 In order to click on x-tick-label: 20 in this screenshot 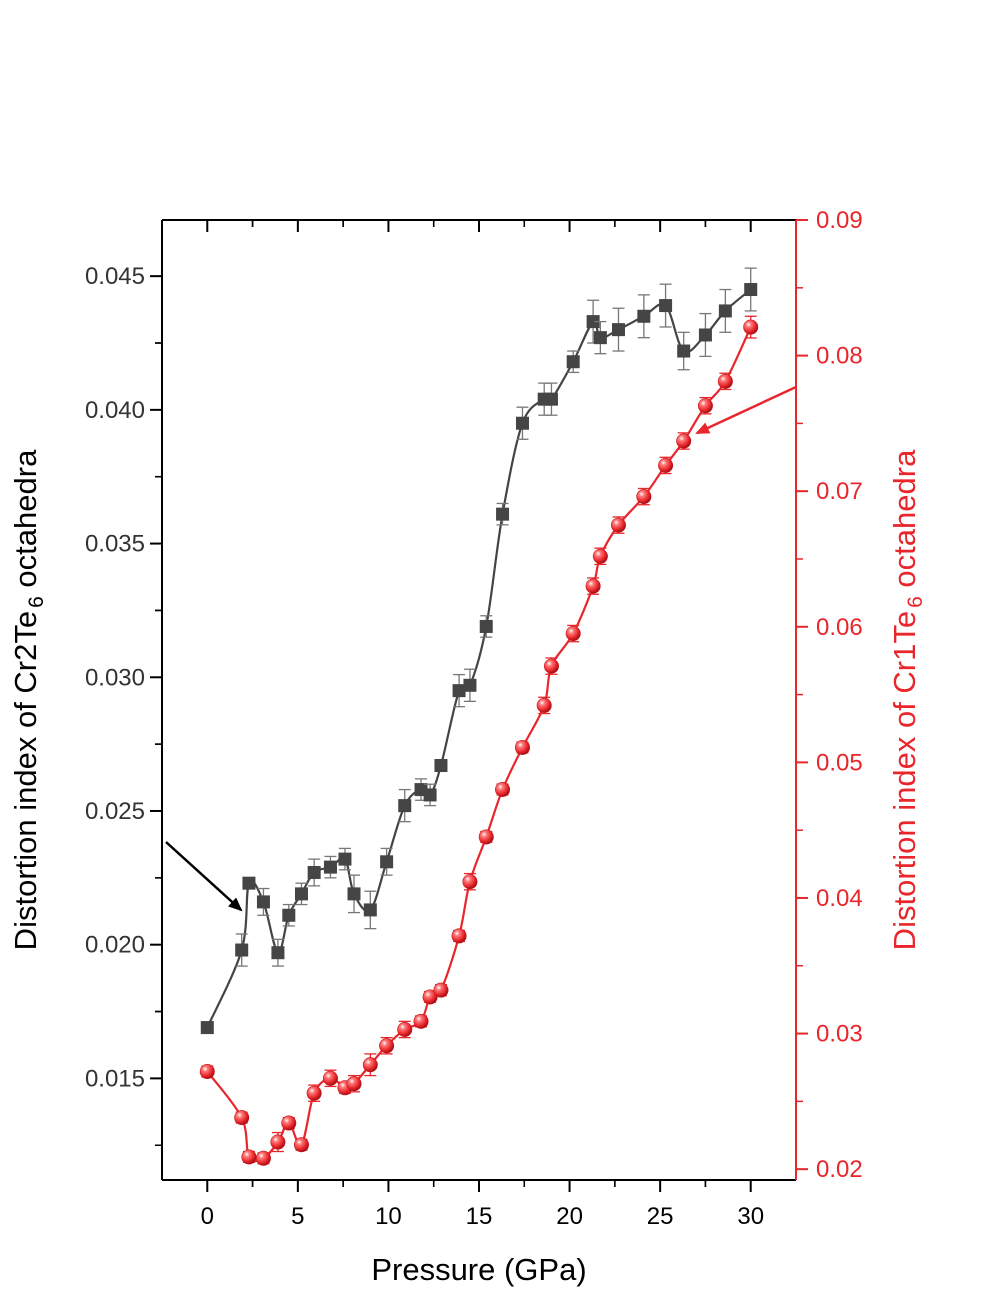, I will do `click(569, 1216)`.